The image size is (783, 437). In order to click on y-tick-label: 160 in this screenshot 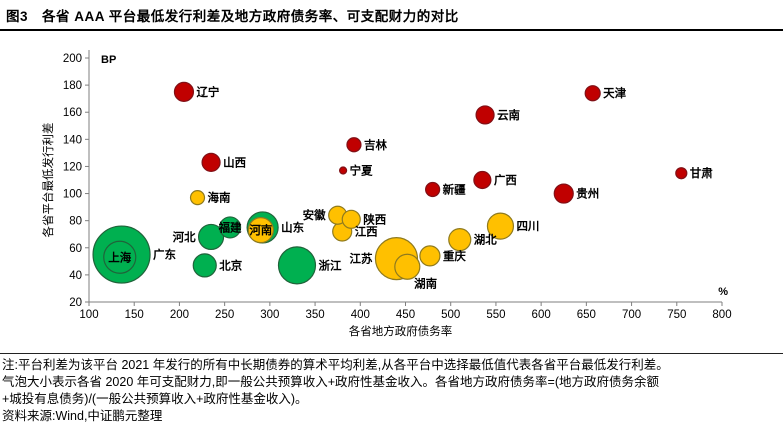, I will do `click(72, 113)`.